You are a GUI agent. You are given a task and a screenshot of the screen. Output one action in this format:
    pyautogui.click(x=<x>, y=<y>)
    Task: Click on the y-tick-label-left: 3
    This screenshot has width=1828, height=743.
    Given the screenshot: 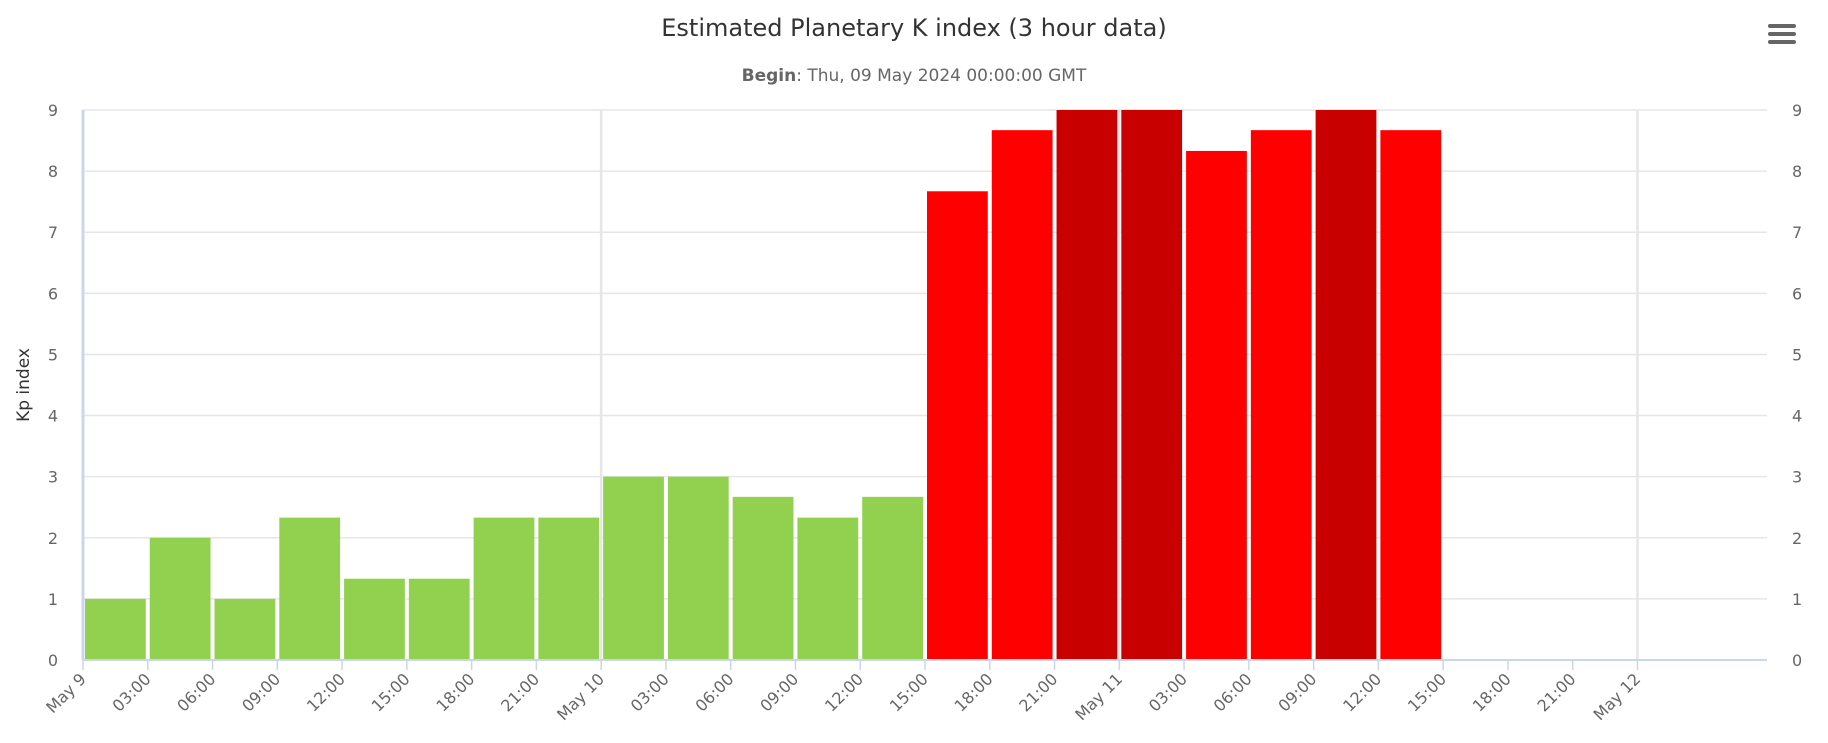 What is the action you would take?
    pyautogui.click(x=53, y=477)
    